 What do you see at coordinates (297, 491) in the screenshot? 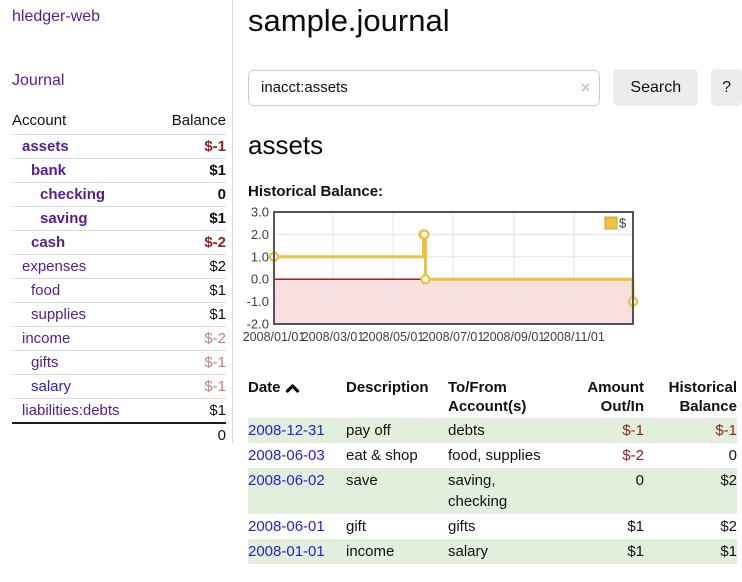
I see `register-date-cell: 2008-06-02` at bounding box center [297, 491].